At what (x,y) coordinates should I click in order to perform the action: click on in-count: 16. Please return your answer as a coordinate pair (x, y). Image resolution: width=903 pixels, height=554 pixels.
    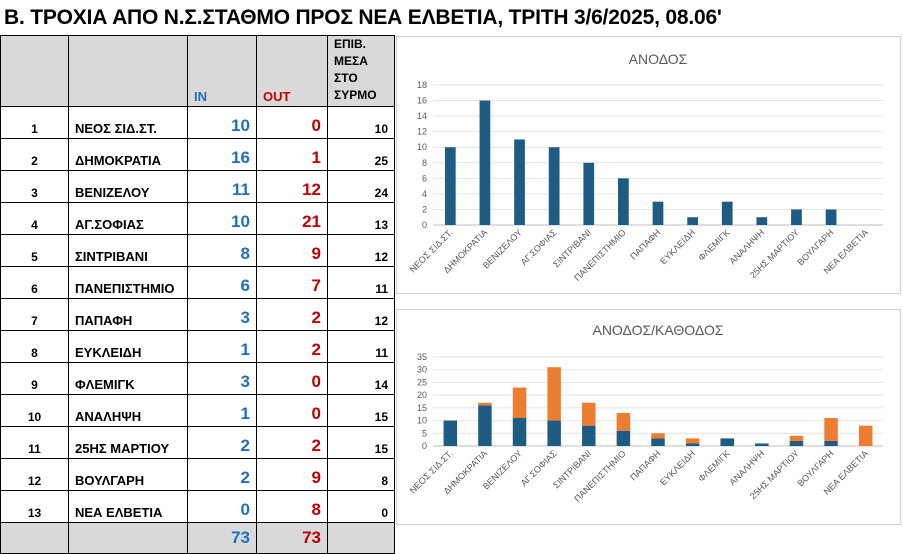
    Looking at the image, I should click on (222, 154).